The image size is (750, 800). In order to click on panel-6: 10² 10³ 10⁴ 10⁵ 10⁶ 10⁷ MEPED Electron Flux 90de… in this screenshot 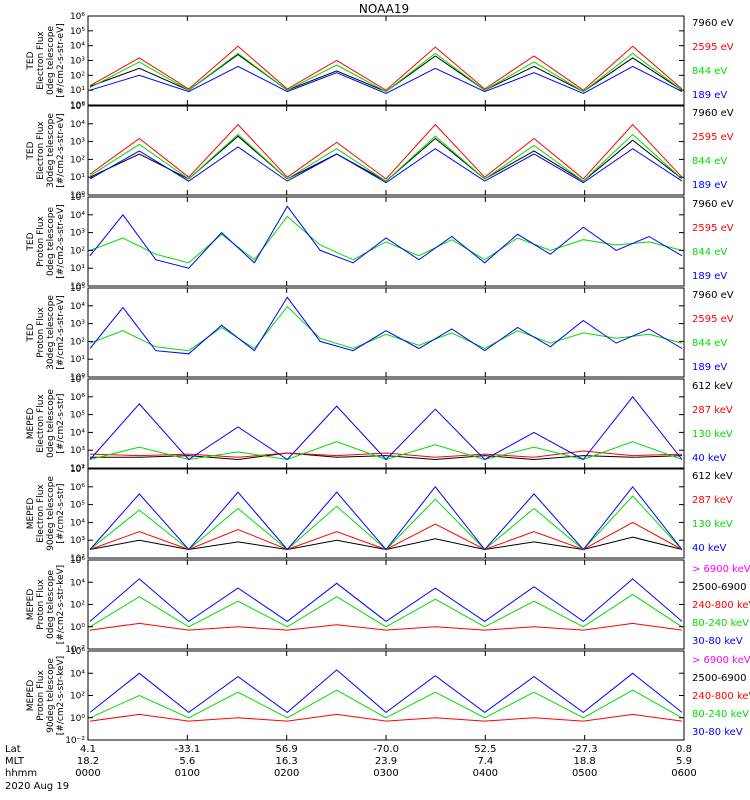, I will do `click(379, 514)`.